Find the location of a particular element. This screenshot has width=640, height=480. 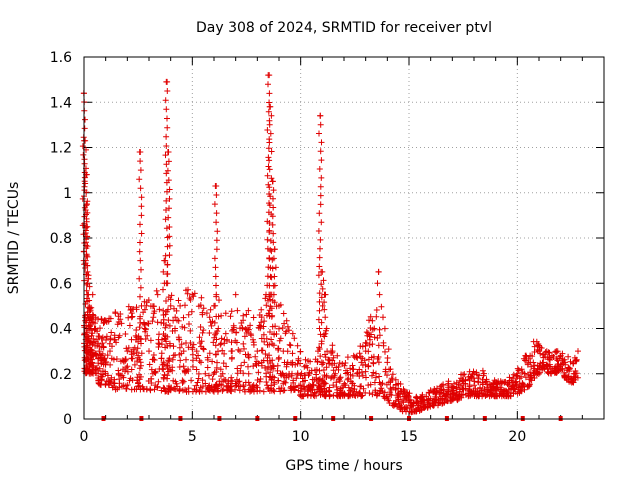

x-tick-label: 10 is located at coordinates (301, 437).